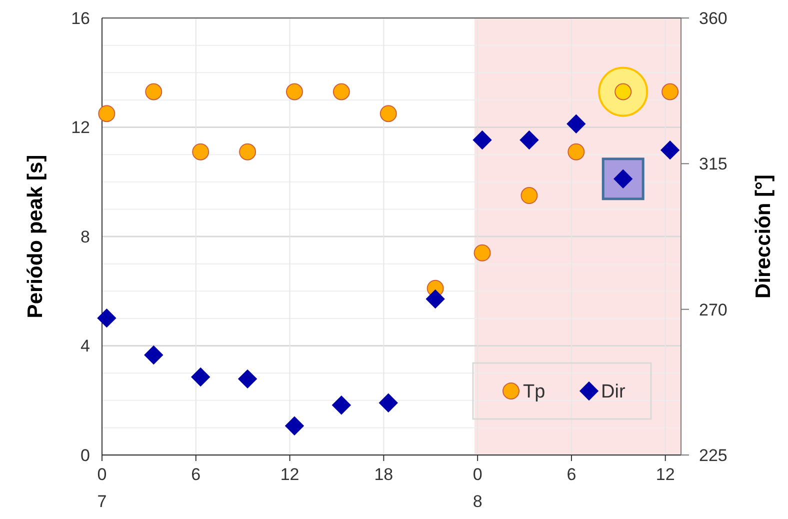 The height and width of the screenshot is (519, 788). I want to click on y-tick-label: 8, so click(85, 236).